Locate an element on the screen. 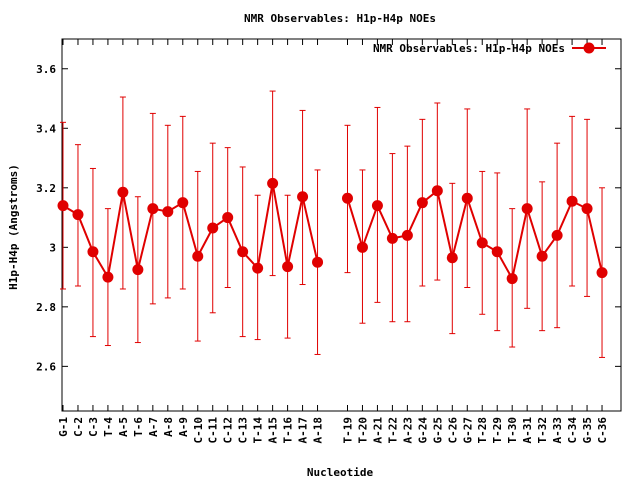 The width and height of the screenshot is (640, 480). legend-label: NMR Observables: H1p-H4p NOEs is located at coordinates (469, 48).